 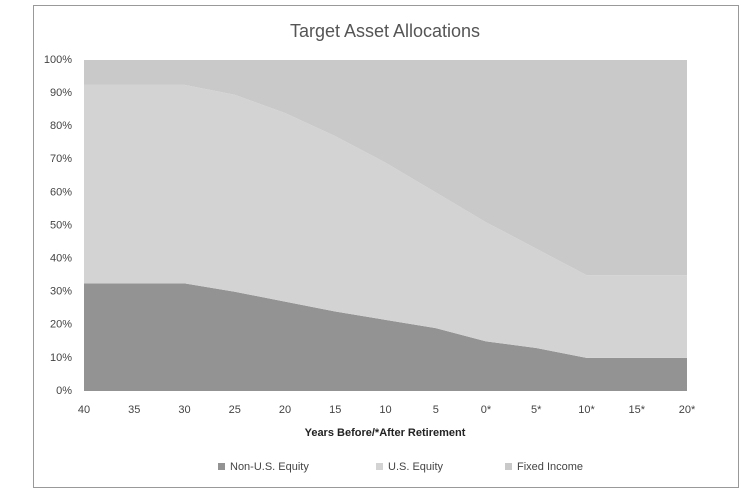 I want to click on x-tick-label: 20, so click(x=285, y=410).